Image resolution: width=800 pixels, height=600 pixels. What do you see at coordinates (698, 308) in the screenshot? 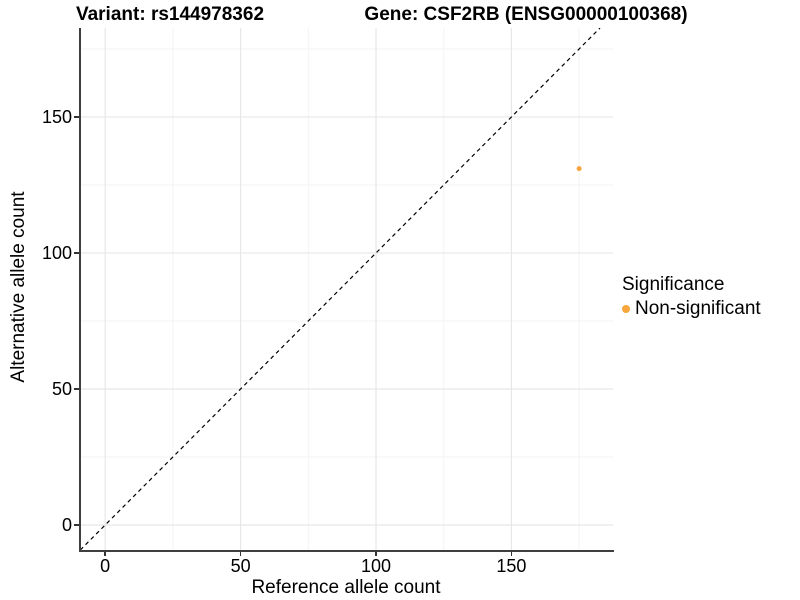
I see `legend-item-label: Non-significant` at bounding box center [698, 308].